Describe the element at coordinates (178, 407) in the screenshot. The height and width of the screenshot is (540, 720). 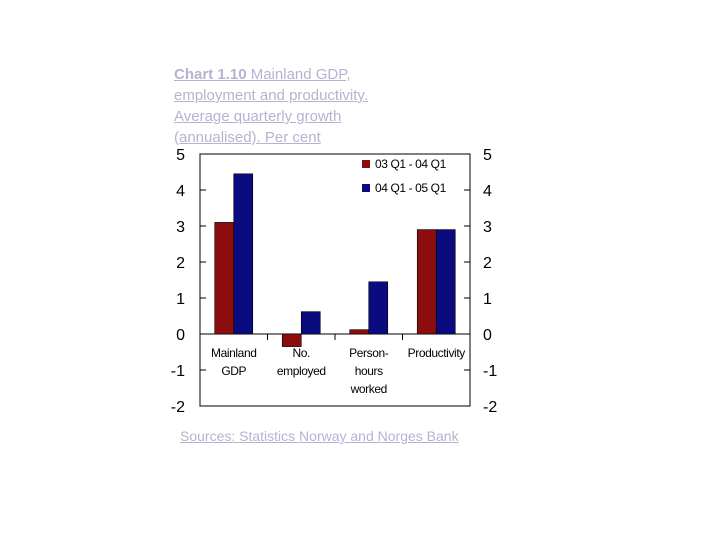
I see `y-tick-label-left: -2` at that location.